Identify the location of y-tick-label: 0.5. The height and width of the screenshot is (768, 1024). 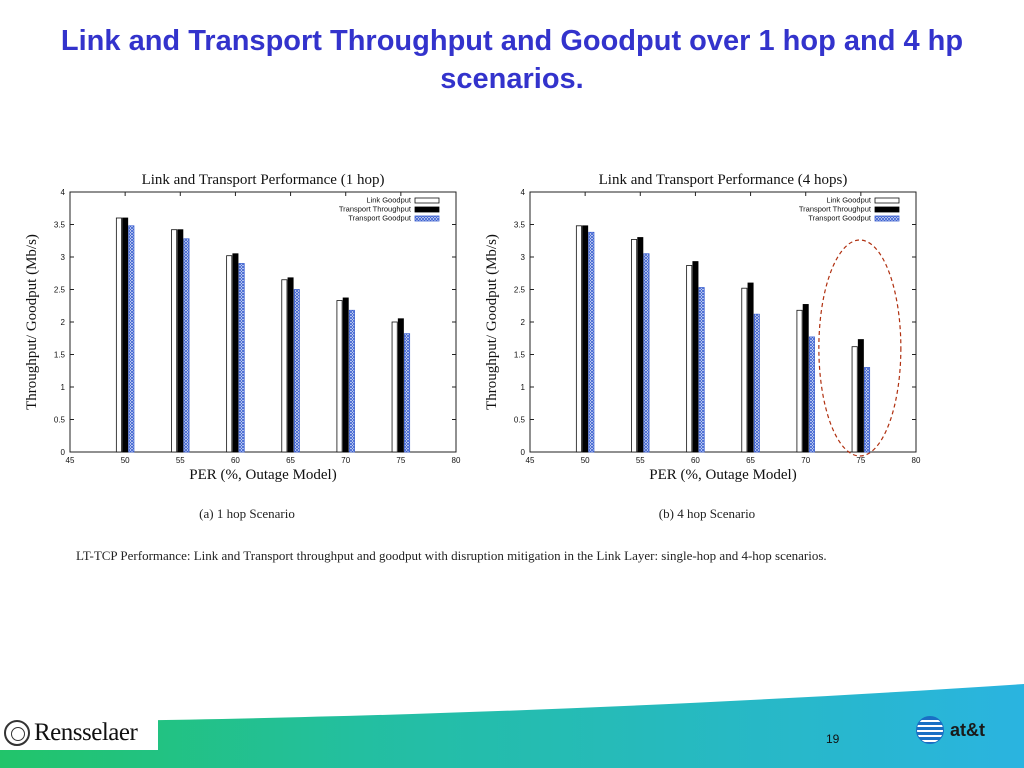
(60, 420).